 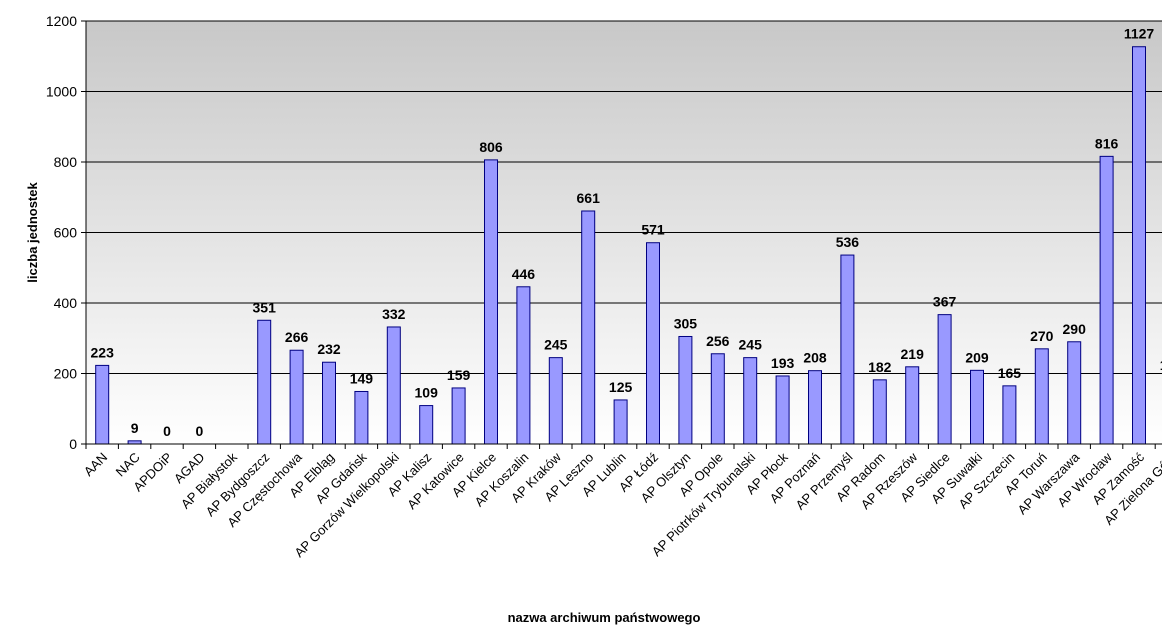 I want to click on data-label: 536, so click(x=848, y=242).